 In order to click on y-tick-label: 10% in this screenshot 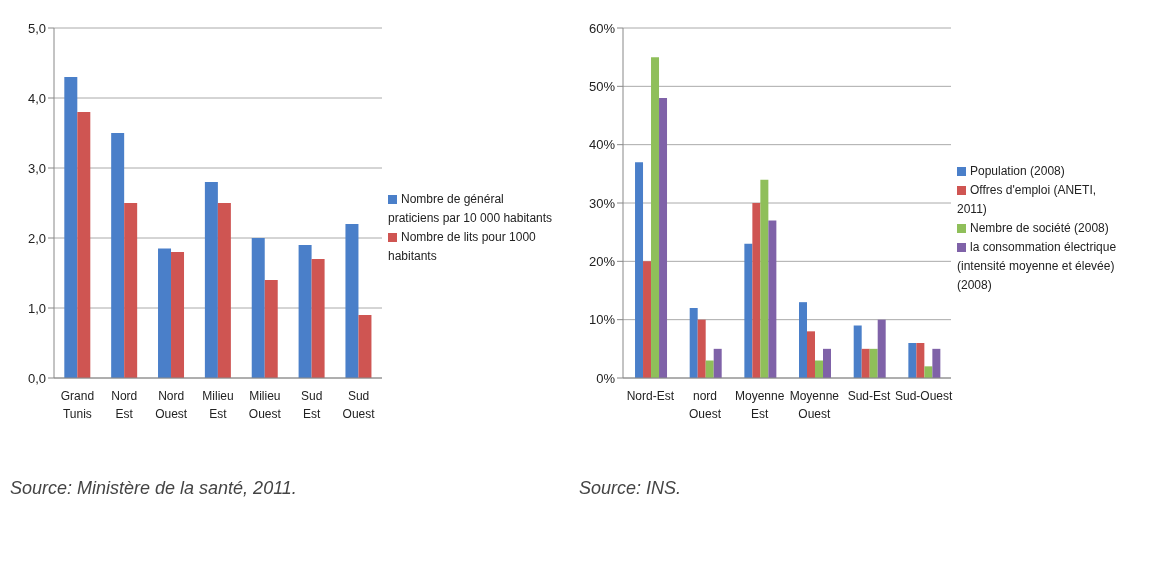, I will do `click(602, 320)`.